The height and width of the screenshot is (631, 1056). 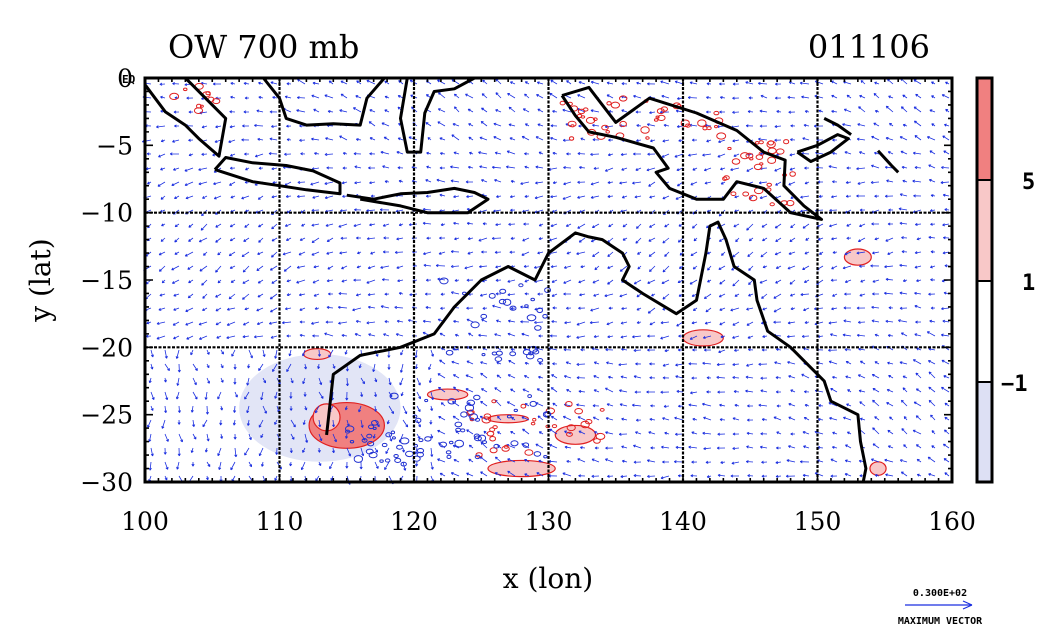 What do you see at coordinates (106, 482) in the screenshot?
I see `y-tick-label: −30` at bounding box center [106, 482].